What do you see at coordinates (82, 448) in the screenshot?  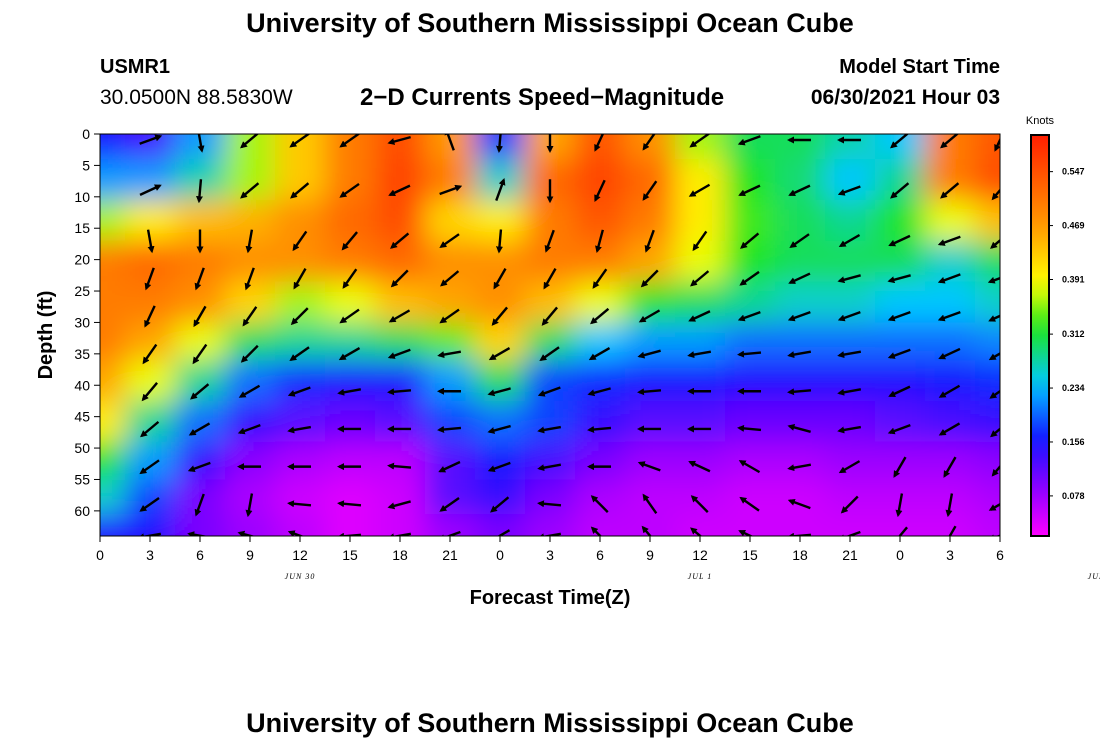 I see `y-tick-label: 50` at bounding box center [82, 448].